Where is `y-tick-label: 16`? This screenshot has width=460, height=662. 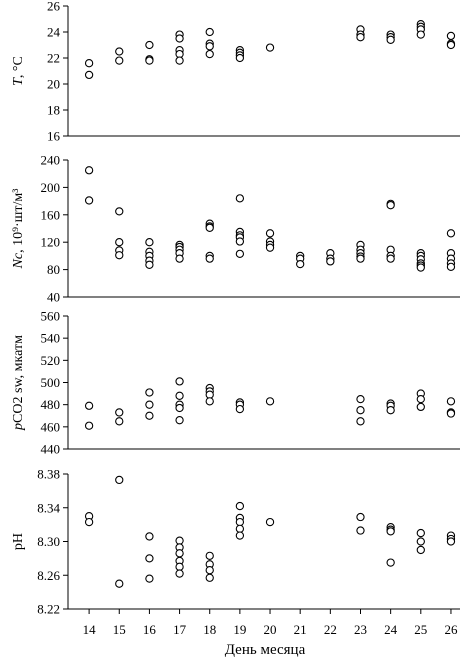 y-tick-label: 16 is located at coordinates (54, 136).